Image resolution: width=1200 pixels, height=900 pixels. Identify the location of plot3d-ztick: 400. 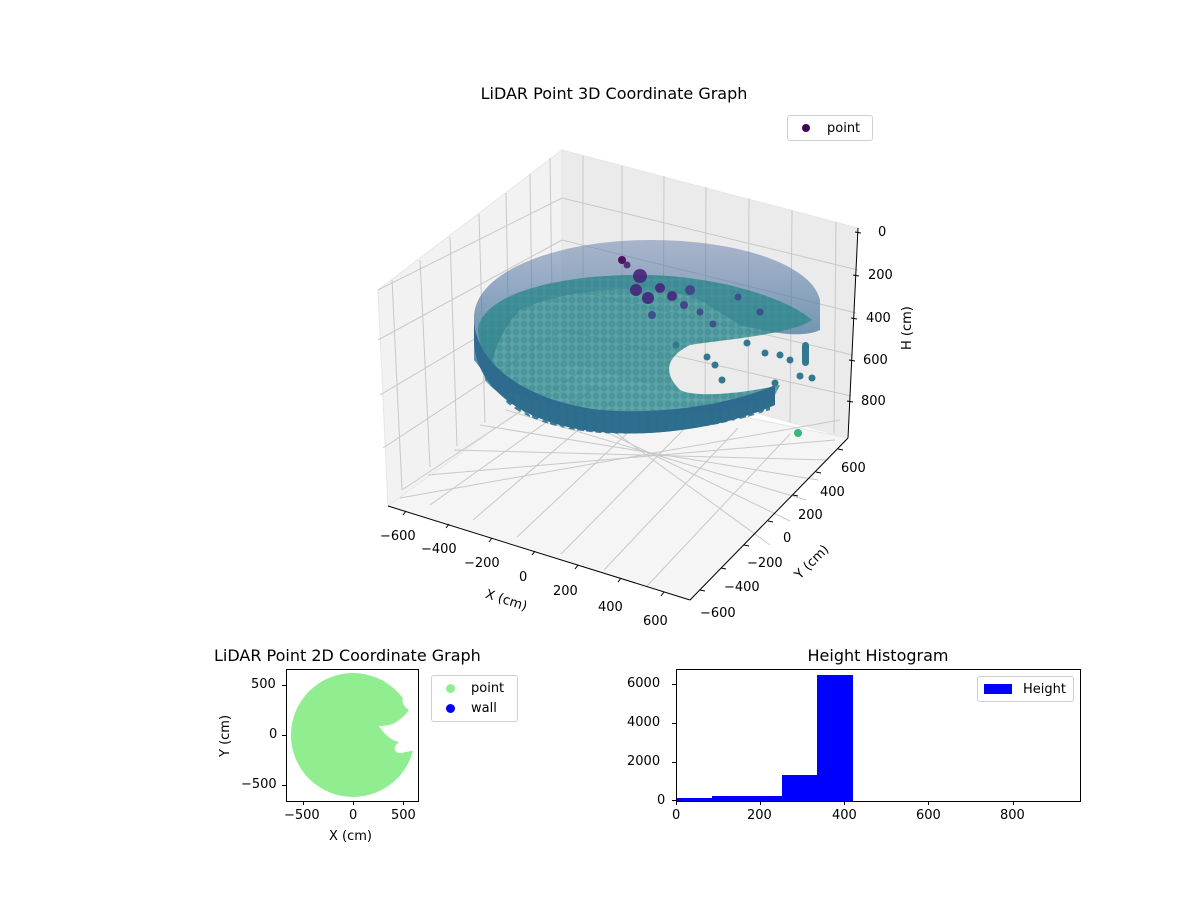
(878, 318).